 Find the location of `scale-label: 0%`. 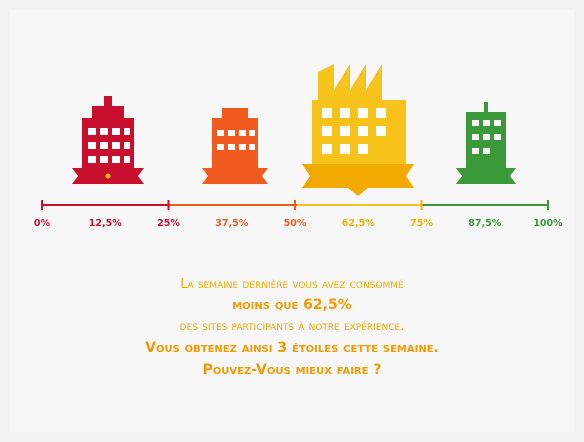

scale-label: 0% is located at coordinates (42, 223).